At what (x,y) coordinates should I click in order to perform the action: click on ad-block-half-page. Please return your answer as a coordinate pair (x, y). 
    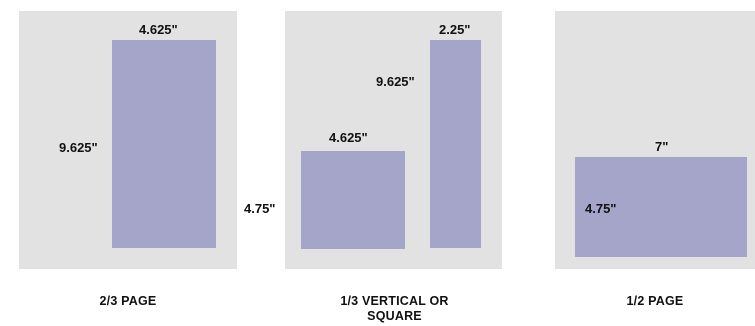
    Looking at the image, I should click on (661, 207).